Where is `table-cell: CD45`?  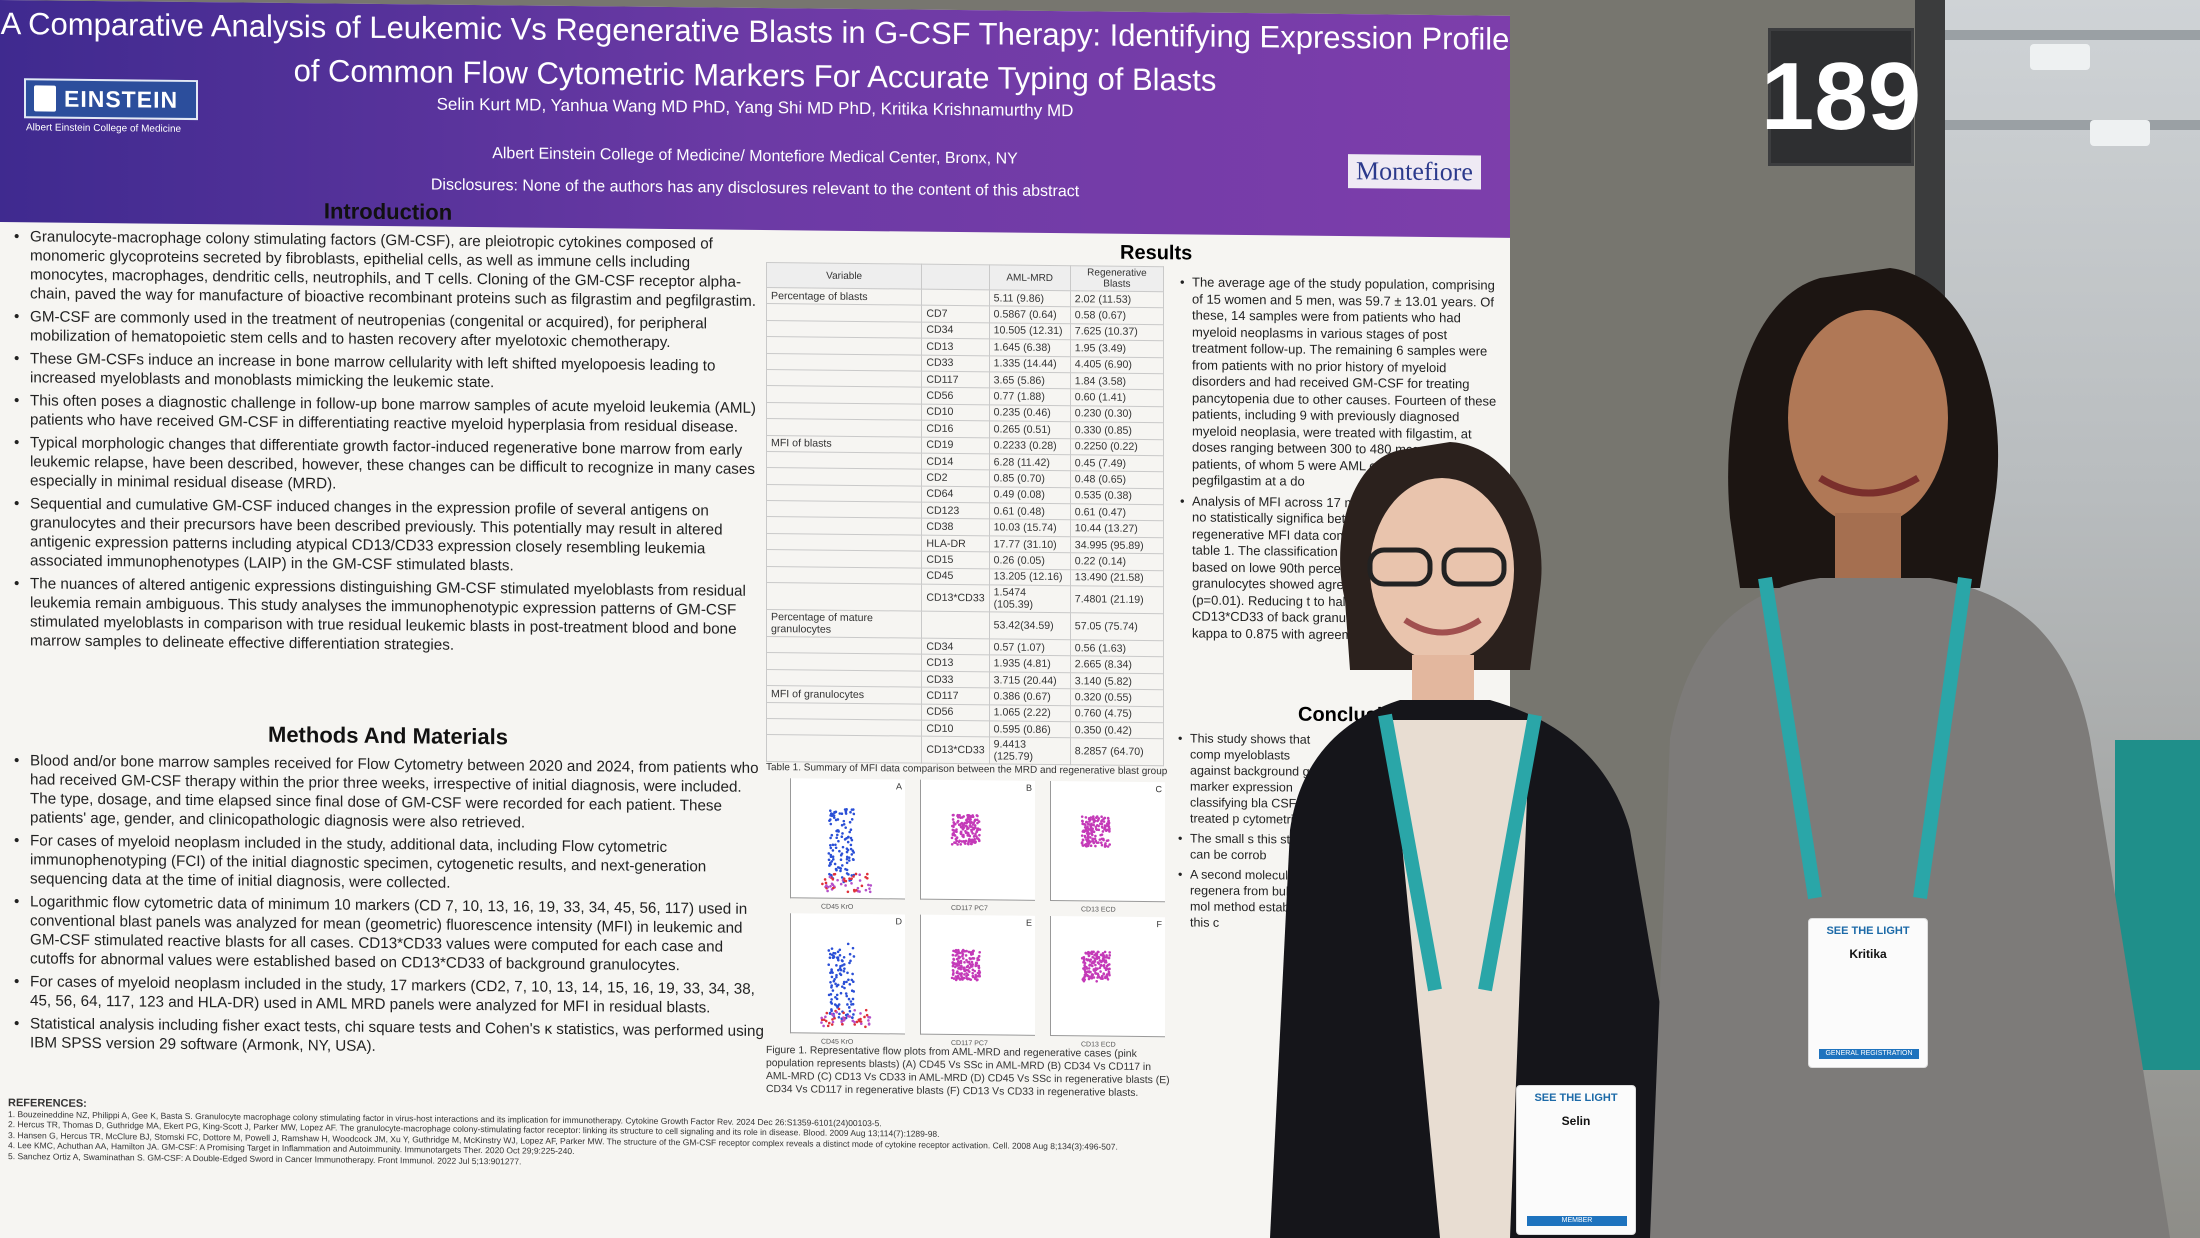
table-cell: CD45 is located at coordinates (955, 576).